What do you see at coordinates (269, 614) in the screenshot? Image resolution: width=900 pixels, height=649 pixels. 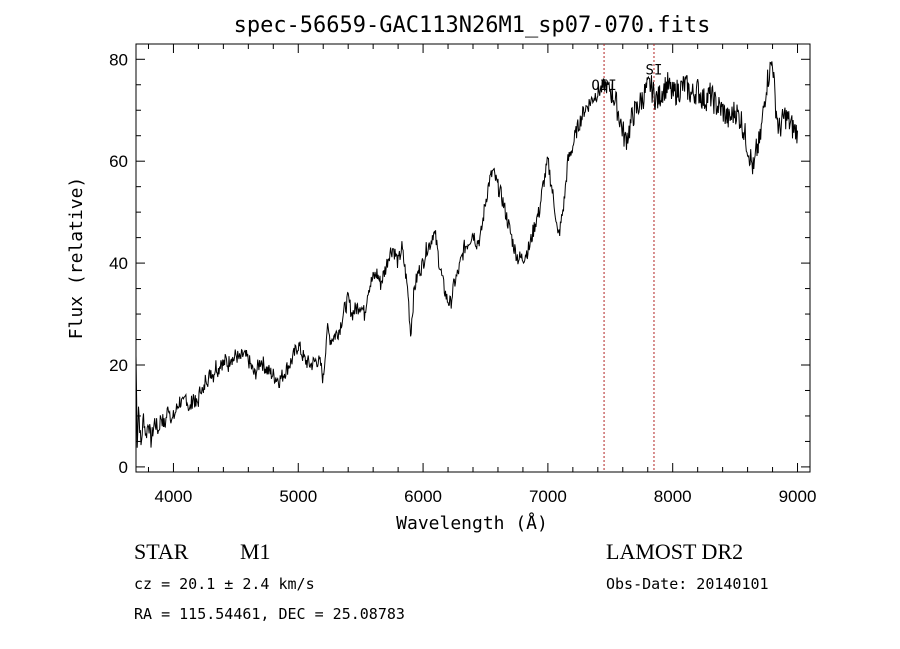 I see `coordinates-text: RA = 115.54461, DEC = 25.08783` at bounding box center [269, 614].